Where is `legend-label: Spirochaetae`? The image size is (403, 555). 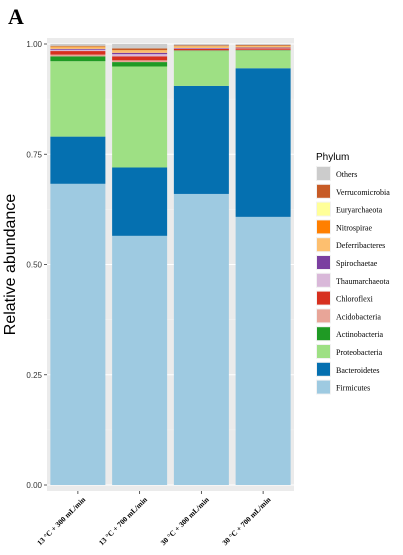
legend-label: Spirochaetae is located at coordinates (357, 263).